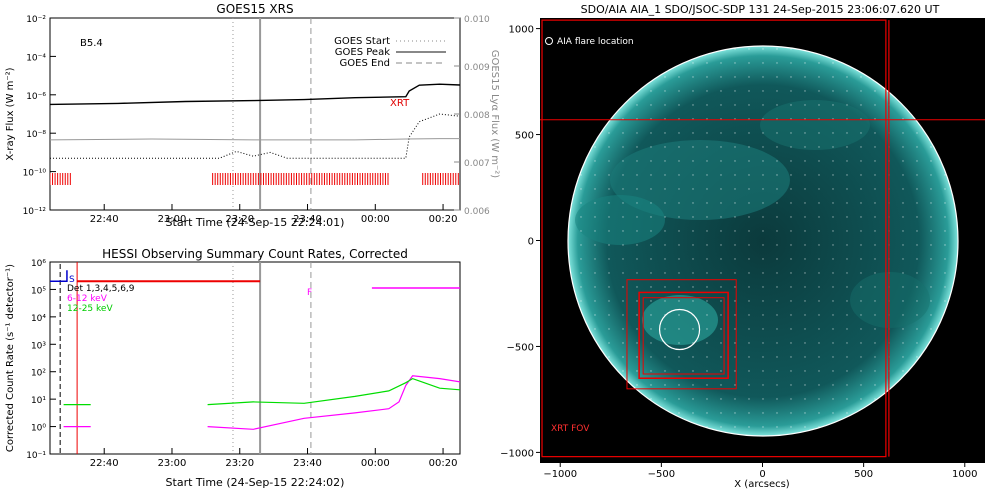 The height and width of the screenshot is (500, 1000). Describe the element at coordinates (38, 429) in the screenshot. I see `hessi-y-tick-label: 10⁰` at that location.